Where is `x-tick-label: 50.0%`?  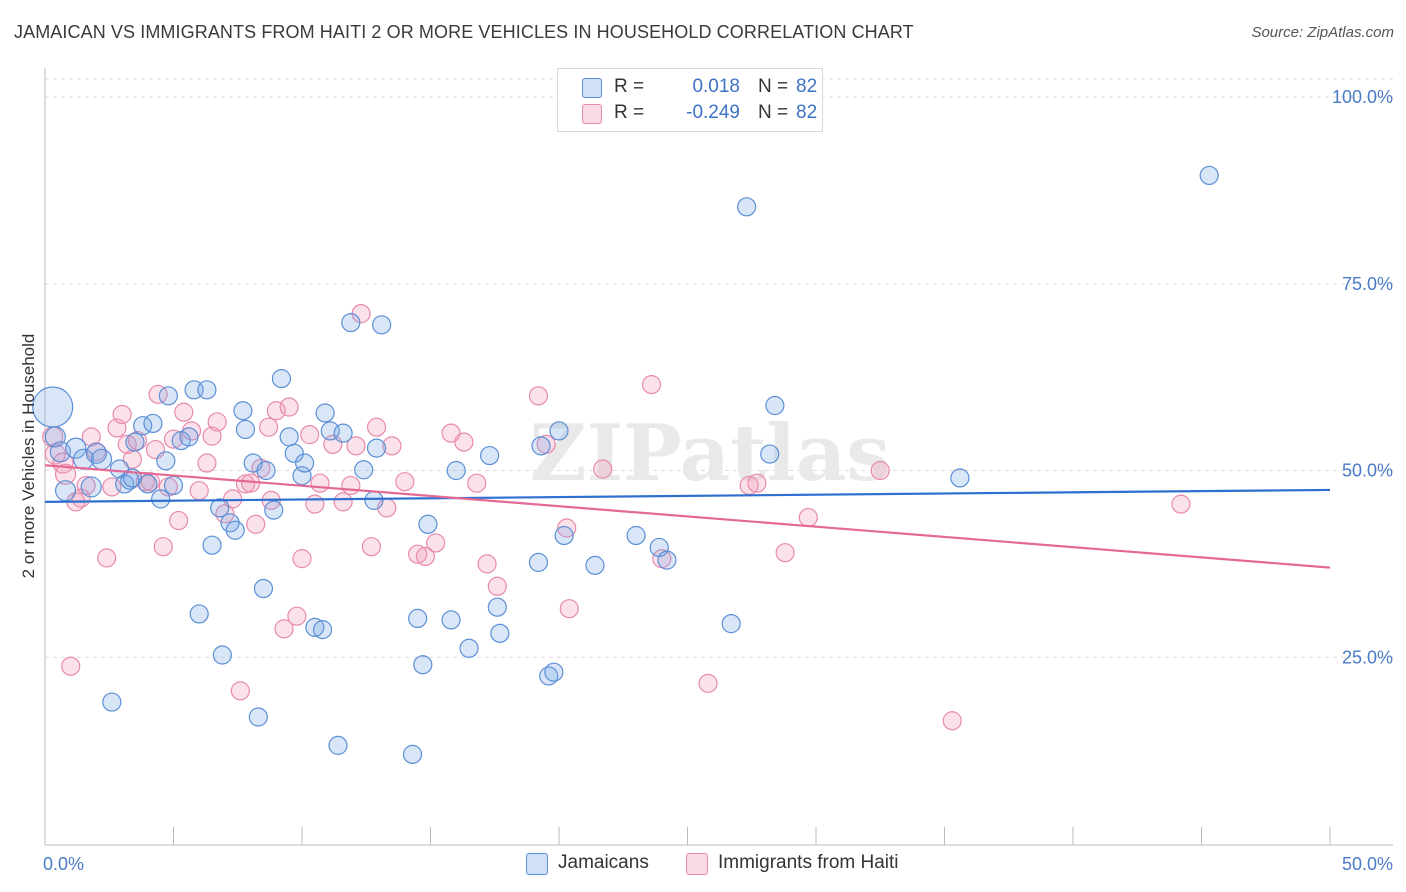 x-tick-label: 50.0% is located at coordinates (1367, 864).